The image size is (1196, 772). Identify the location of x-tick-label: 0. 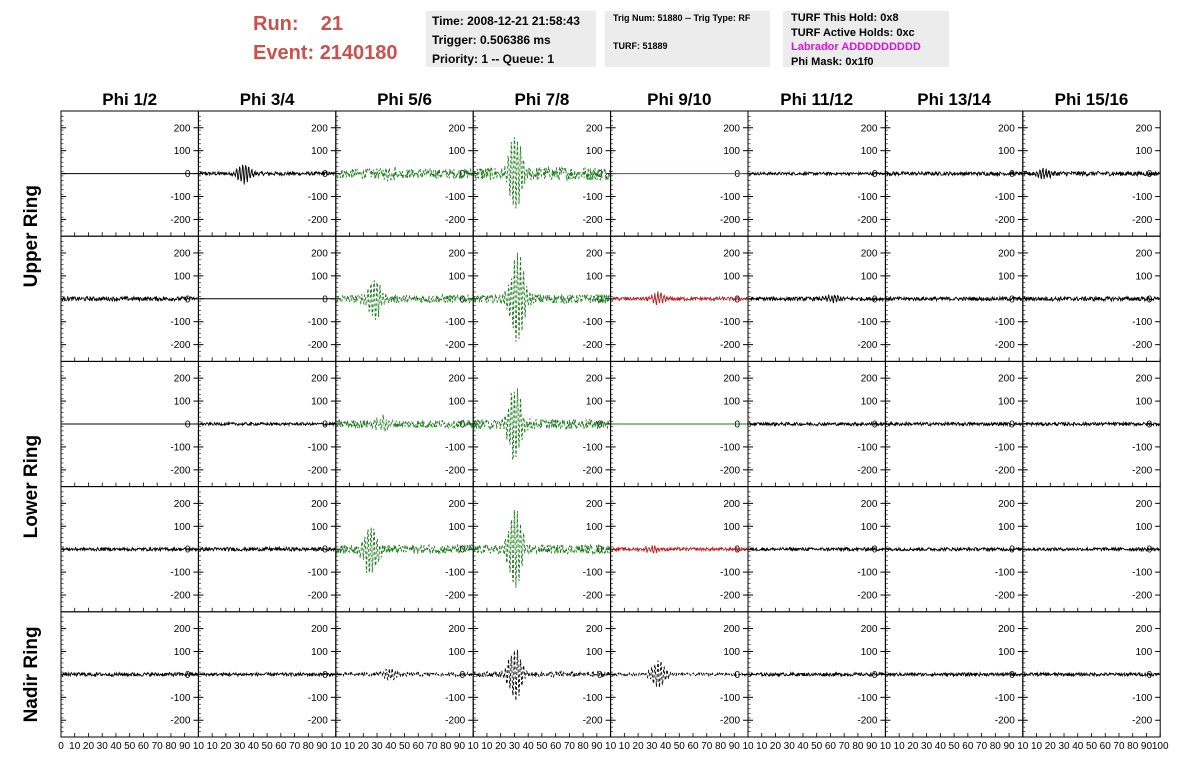
(61, 746).